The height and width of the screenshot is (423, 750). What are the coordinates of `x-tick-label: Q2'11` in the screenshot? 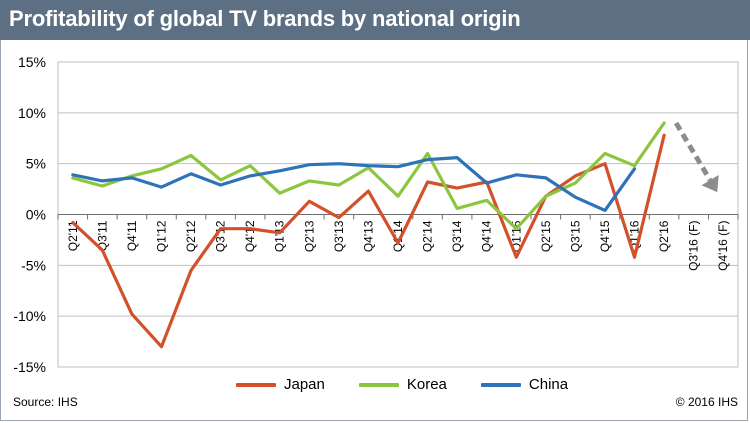 It's located at (73, 235).